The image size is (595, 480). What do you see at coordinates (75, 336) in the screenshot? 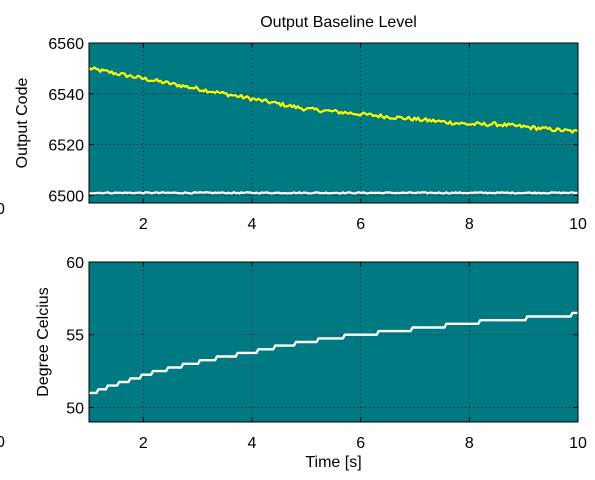
I see `y-tick-label: 55` at bounding box center [75, 336].